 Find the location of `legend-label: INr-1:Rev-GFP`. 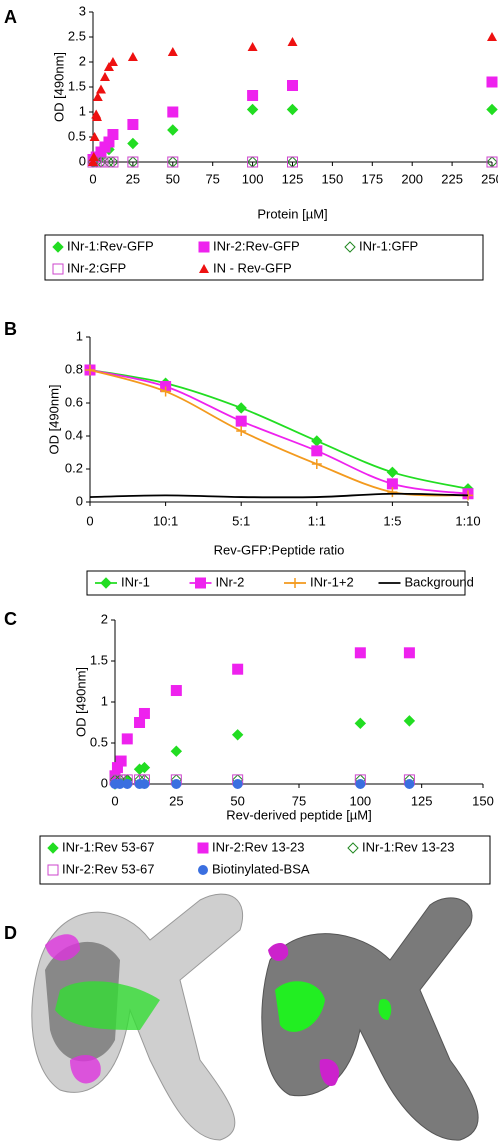

legend-label: INr-1:Rev-GFP is located at coordinates (110, 245).